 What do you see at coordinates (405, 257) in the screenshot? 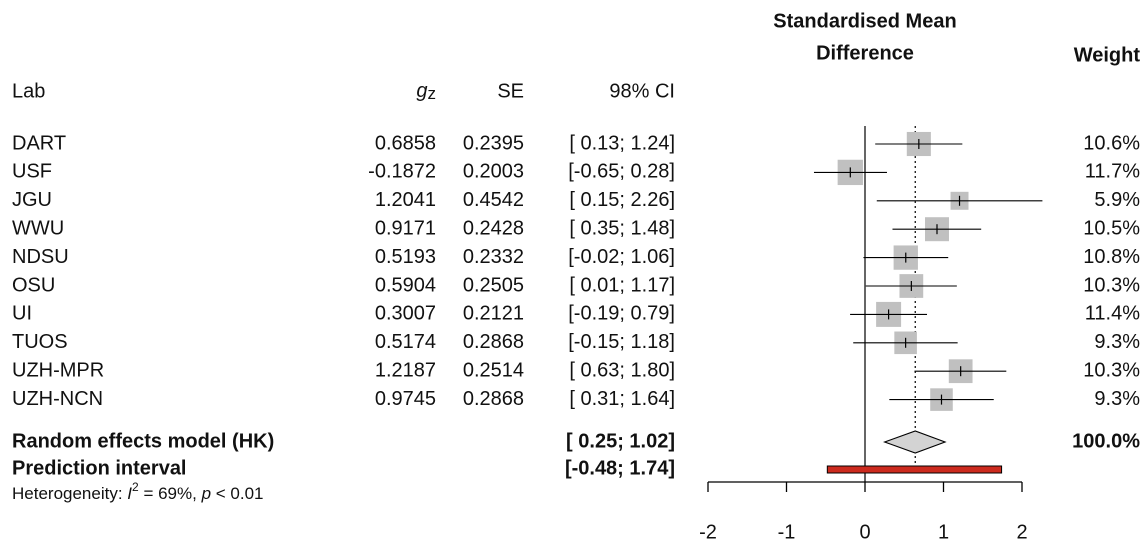
I see `g-value: 0.5193` at bounding box center [405, 257].